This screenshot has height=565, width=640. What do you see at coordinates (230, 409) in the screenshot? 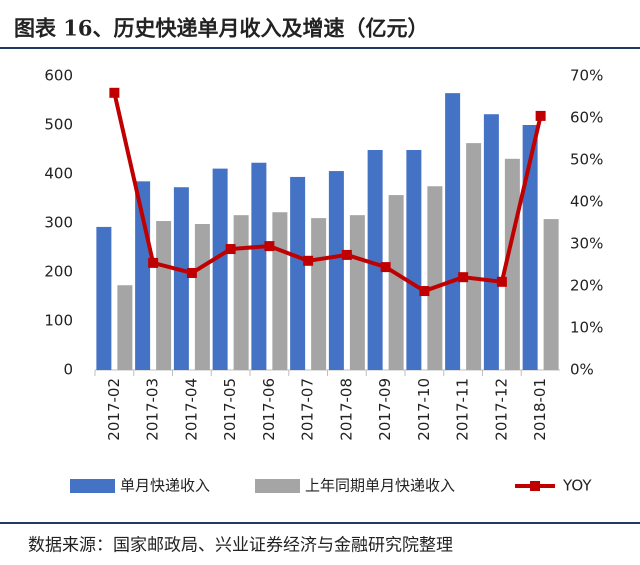
I see `x-tick-label: 2017-05` at bounding box center [230, 409].